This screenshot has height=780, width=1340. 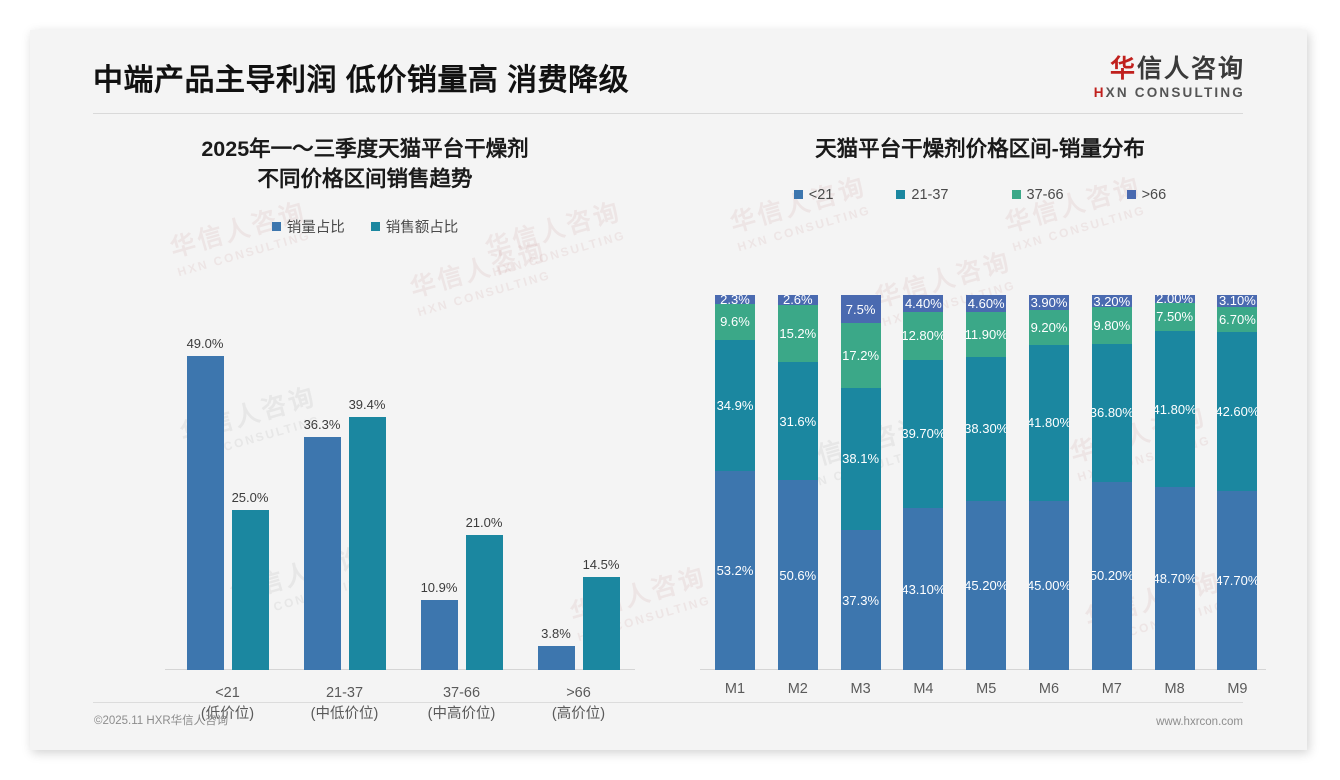 I want to click on x-axis-label: M5, so click(x=986, y=689).